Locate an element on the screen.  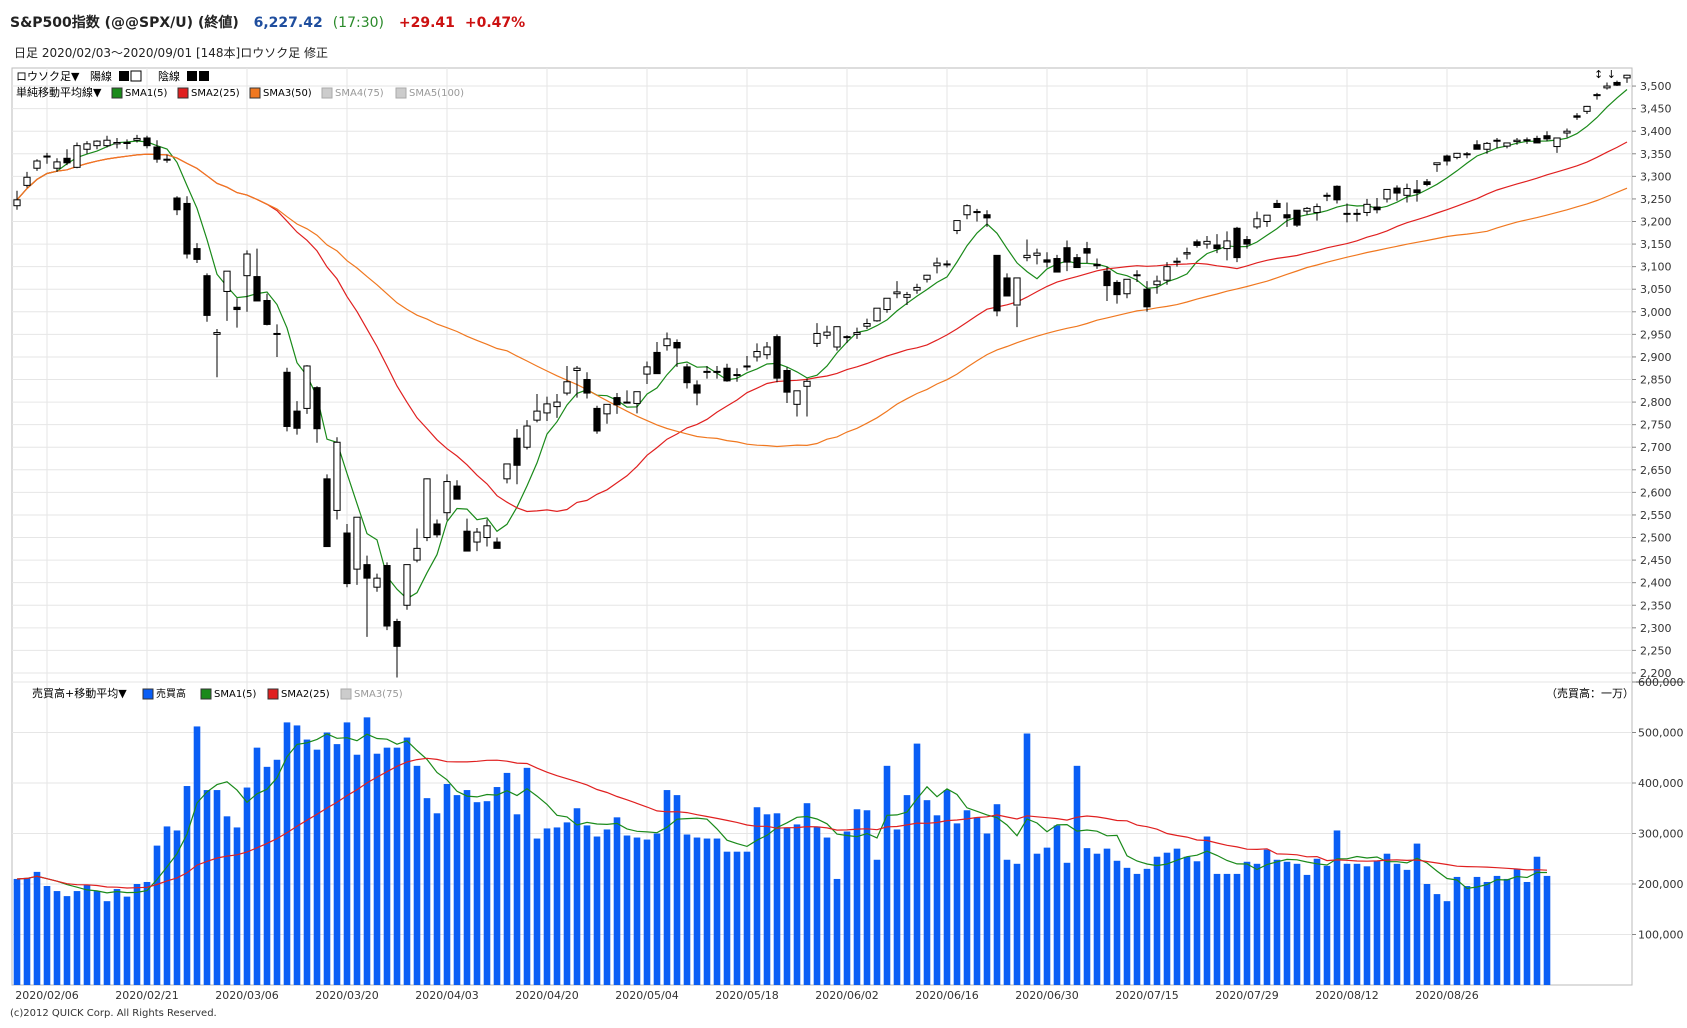
date-tick-label: 2020/04/20 is located at coordinates (546, 994).